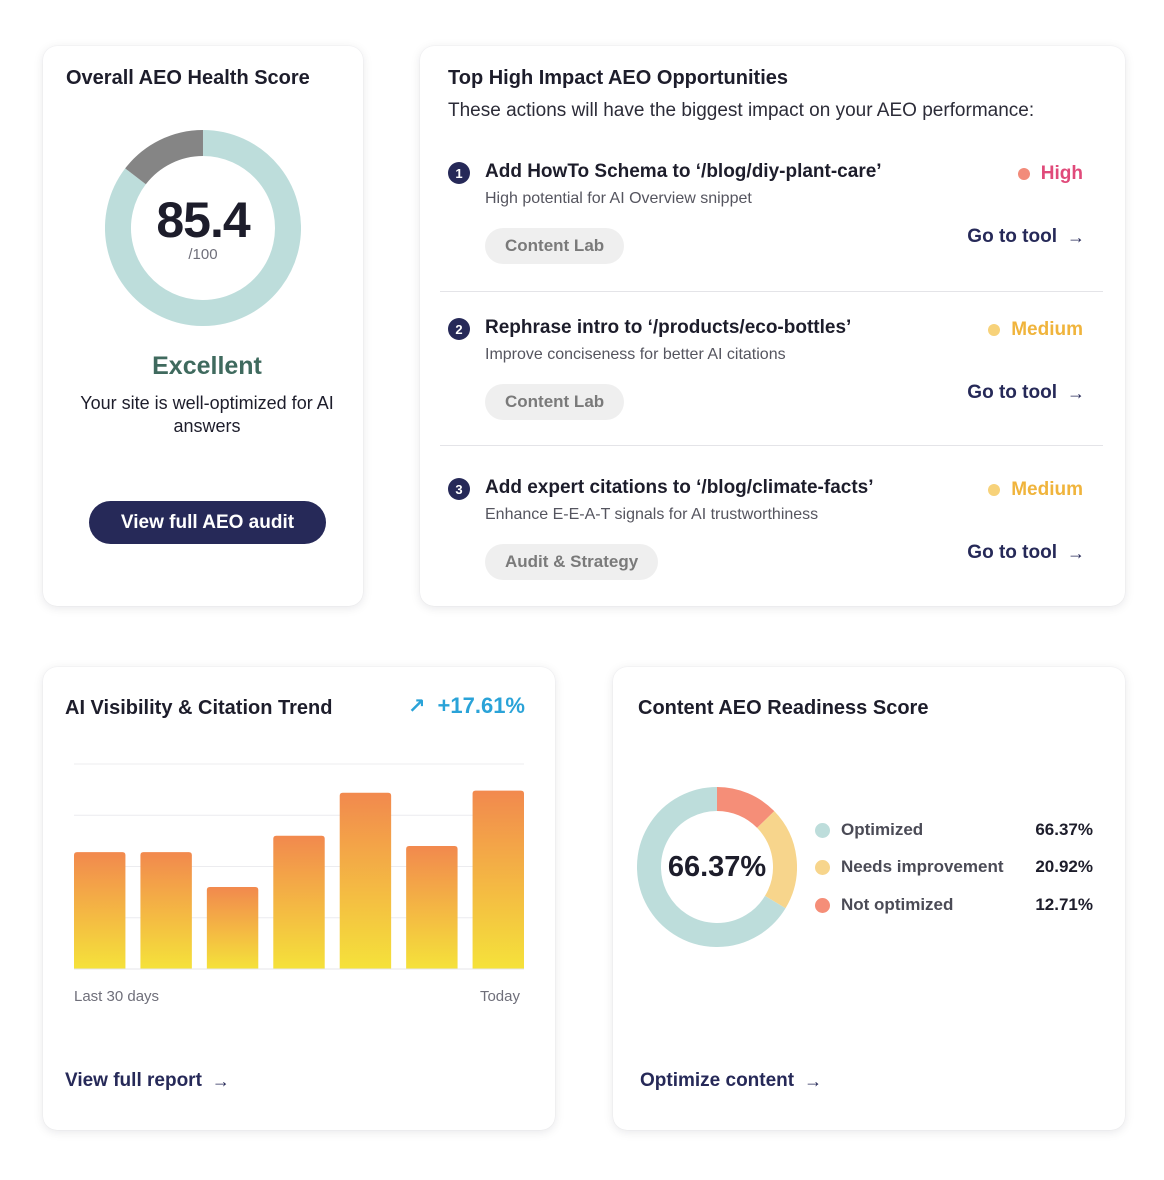  Describe the element at coordinates (618, 78) in the screenshot. I see `opportunities-title: Top High Impact AEO Opportunities` at that location.